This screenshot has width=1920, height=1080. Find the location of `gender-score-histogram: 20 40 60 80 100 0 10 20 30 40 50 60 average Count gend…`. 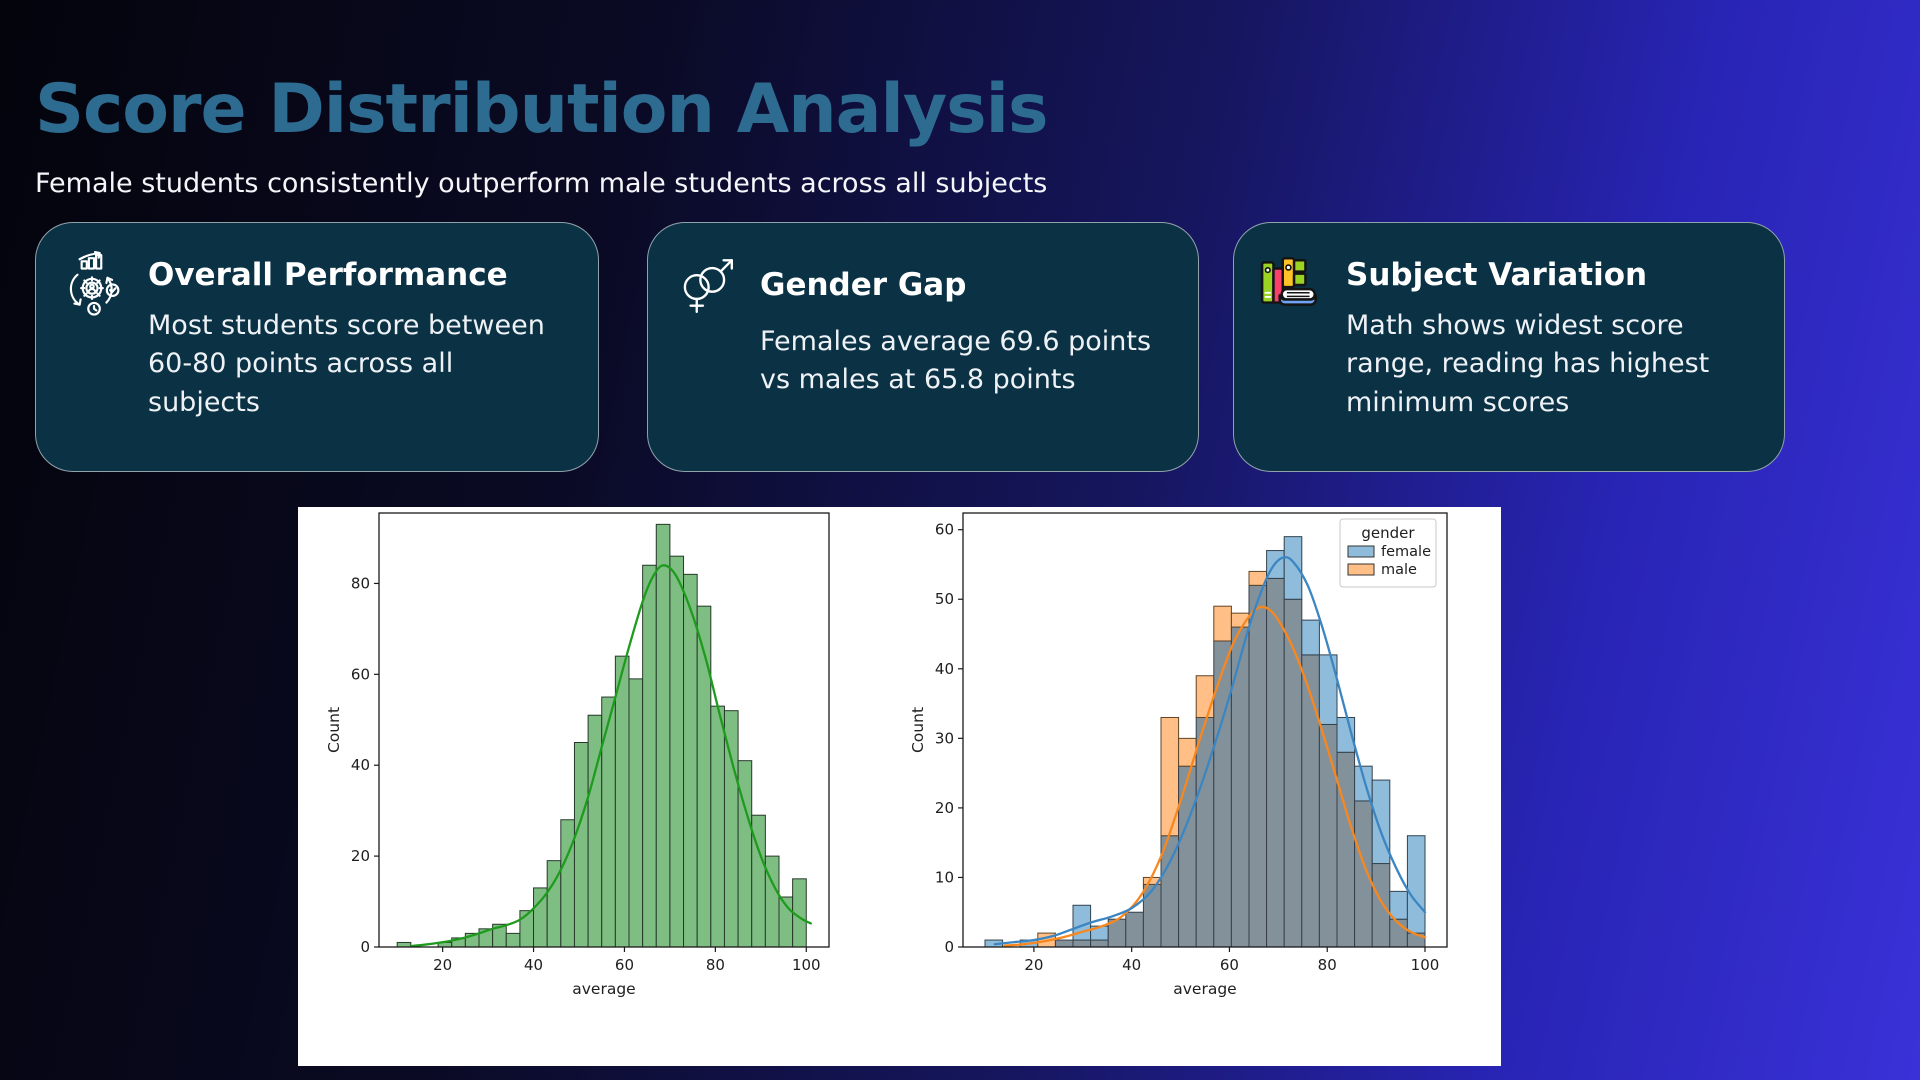

gender-score-histogram: 20 40 60 80 100 0 10 20 30 40 50 60 average Count gend… is located at coordinates (1178, 755).